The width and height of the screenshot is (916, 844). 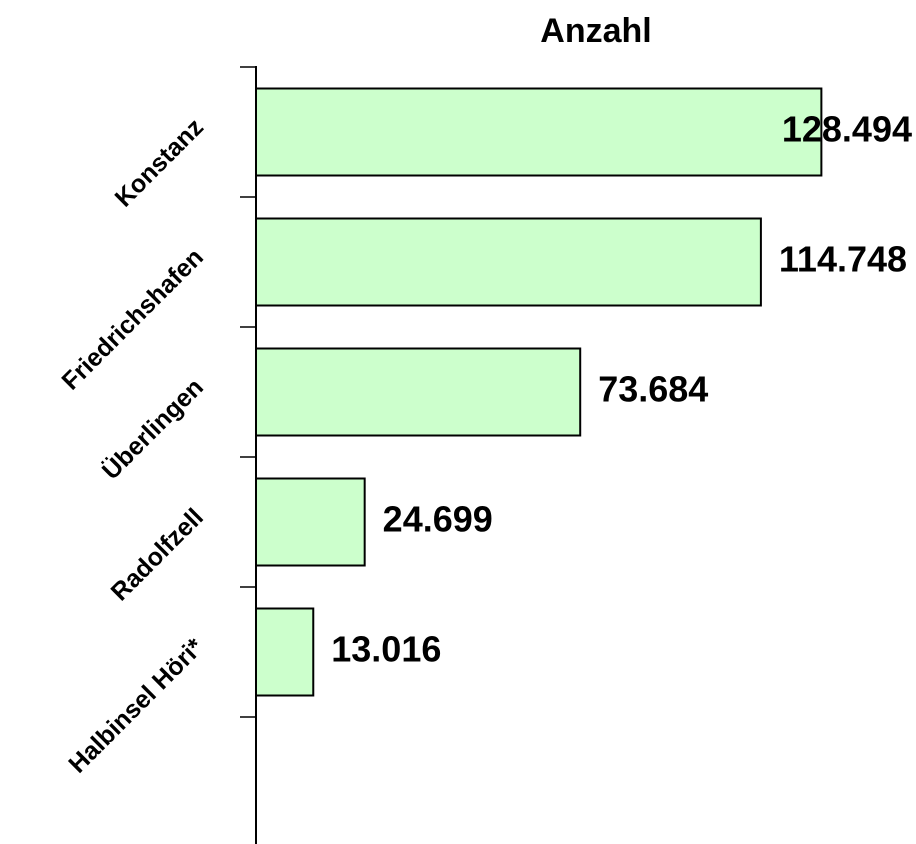 What do you see at coordinates (132, 319) in the screenshot?
I see `y-tick-label: Friedrichshafen` at bounding box center [132, 319].